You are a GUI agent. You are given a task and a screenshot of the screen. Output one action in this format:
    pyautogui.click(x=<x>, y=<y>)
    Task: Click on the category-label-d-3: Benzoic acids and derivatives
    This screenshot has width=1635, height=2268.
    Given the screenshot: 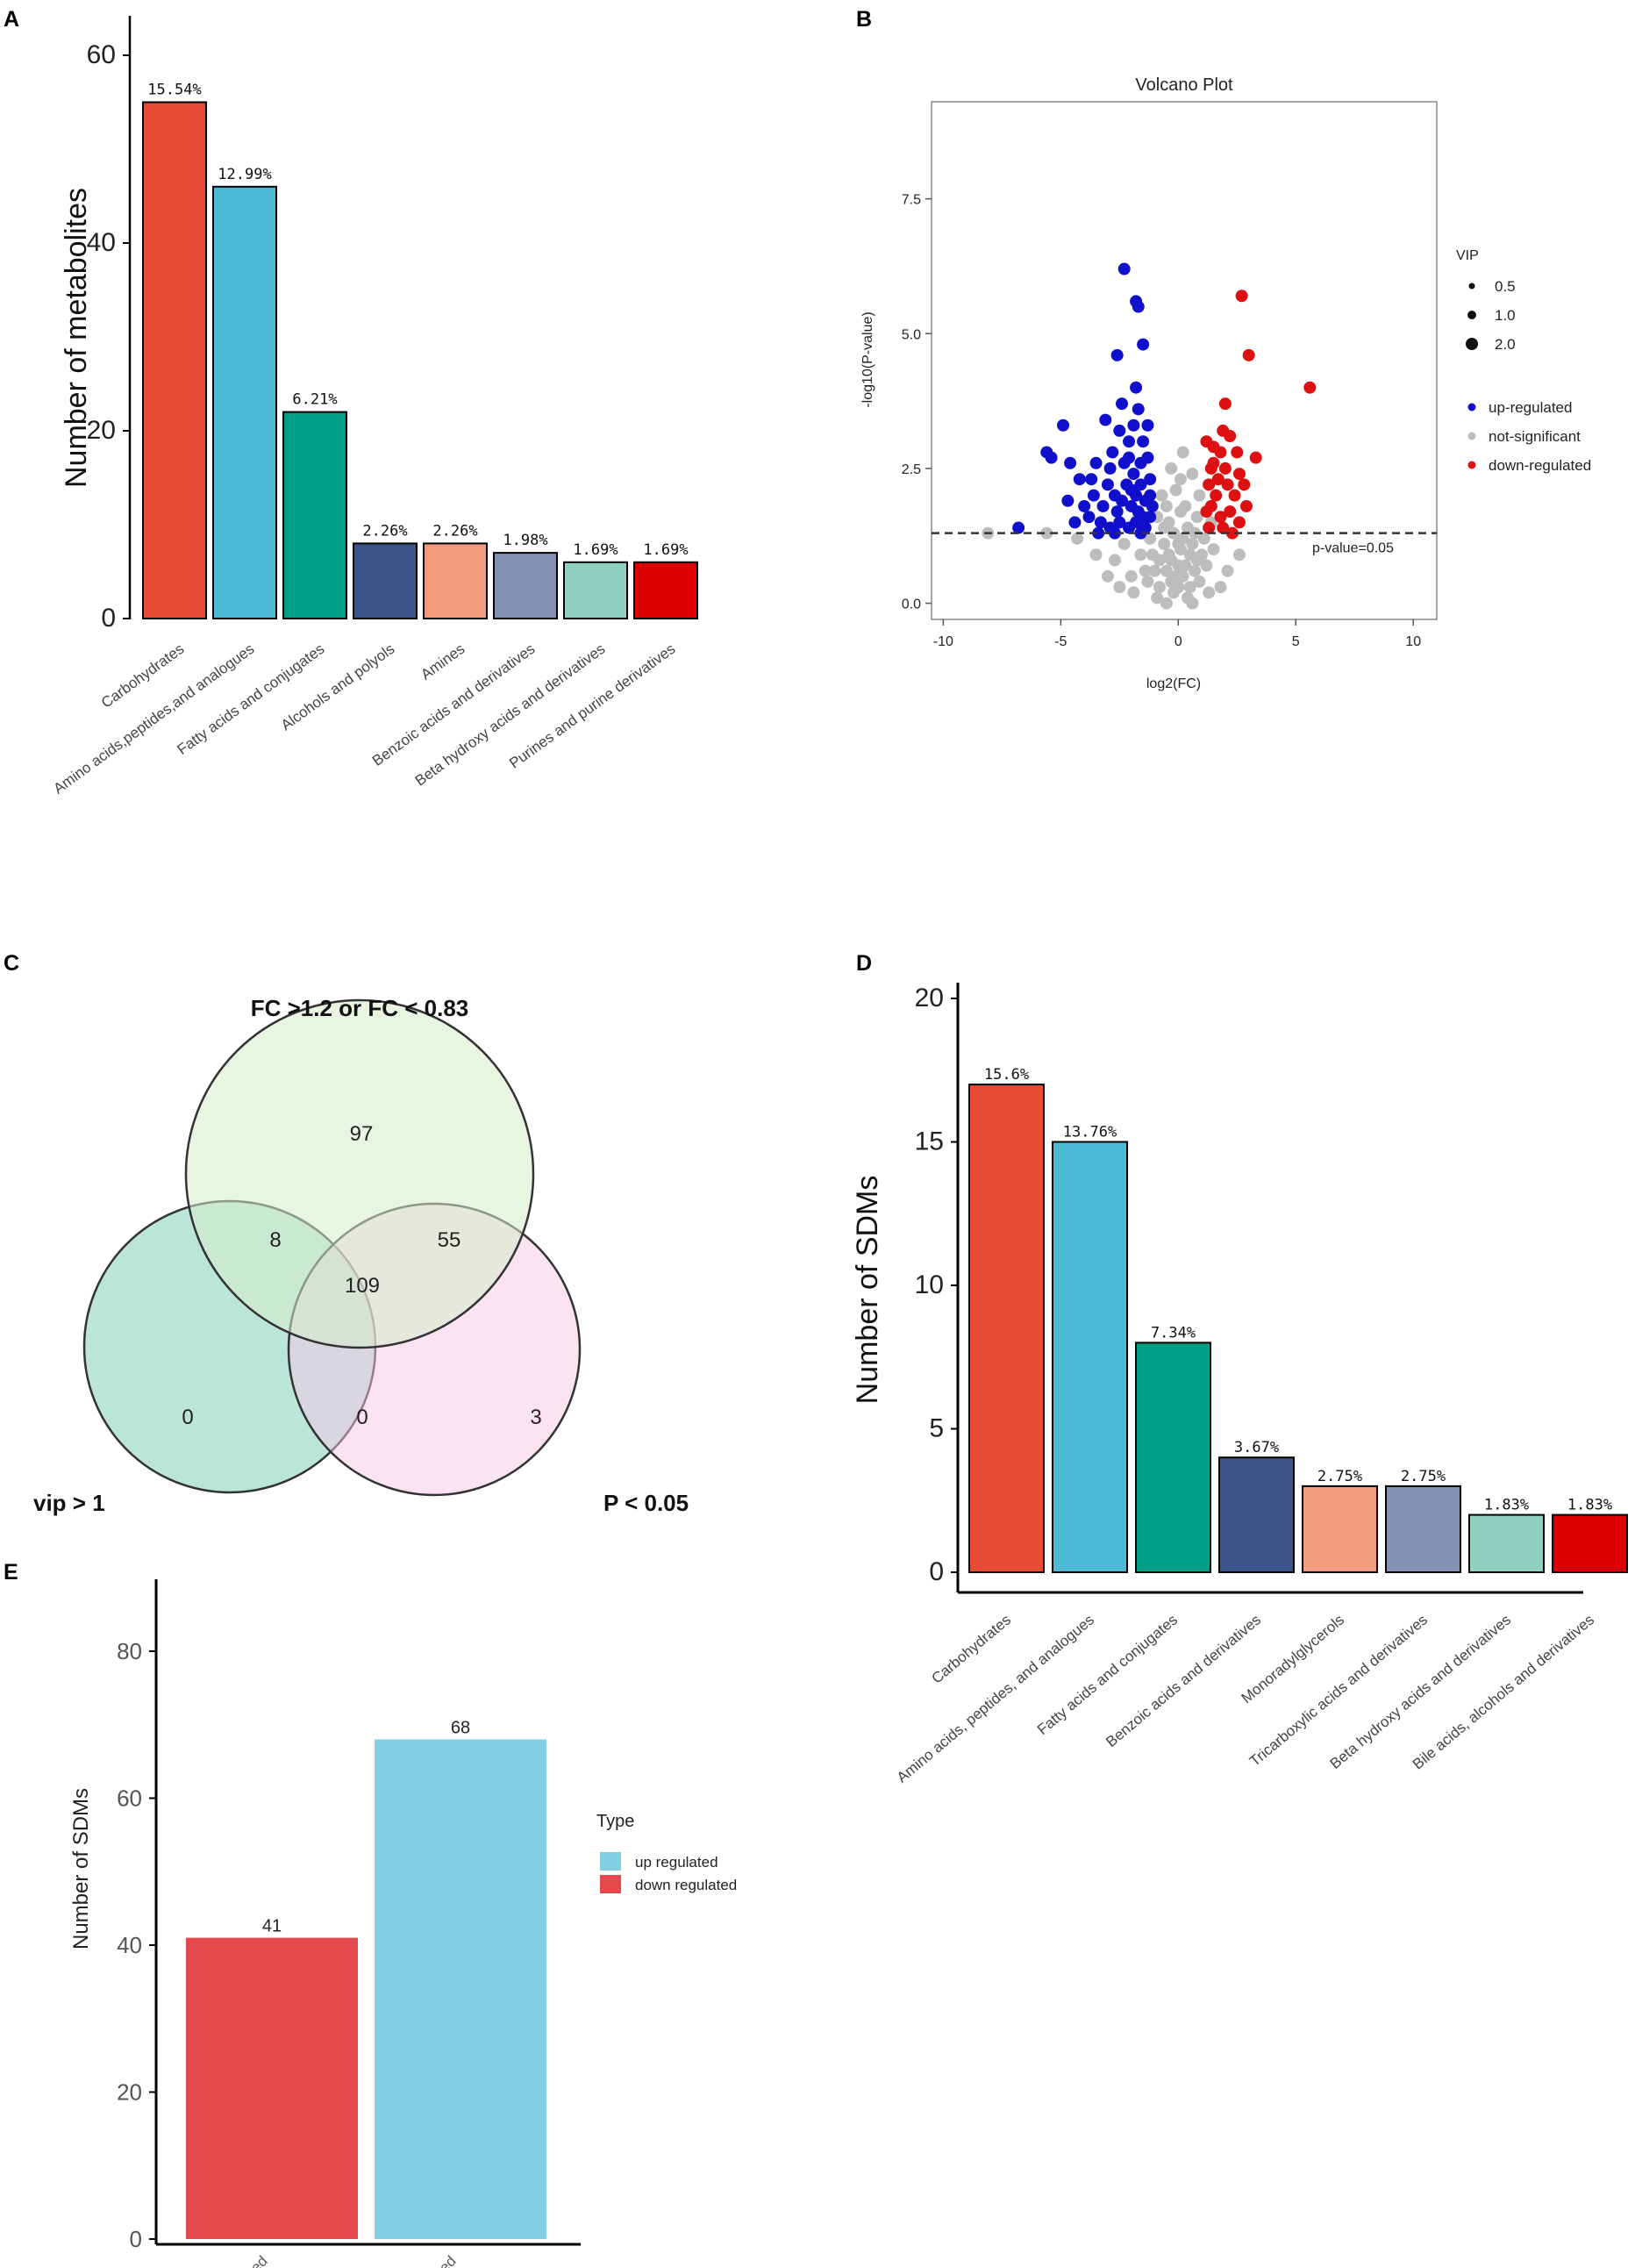 What is the action you would take?
    pyautogui.click(x=1183, y=1681)
    